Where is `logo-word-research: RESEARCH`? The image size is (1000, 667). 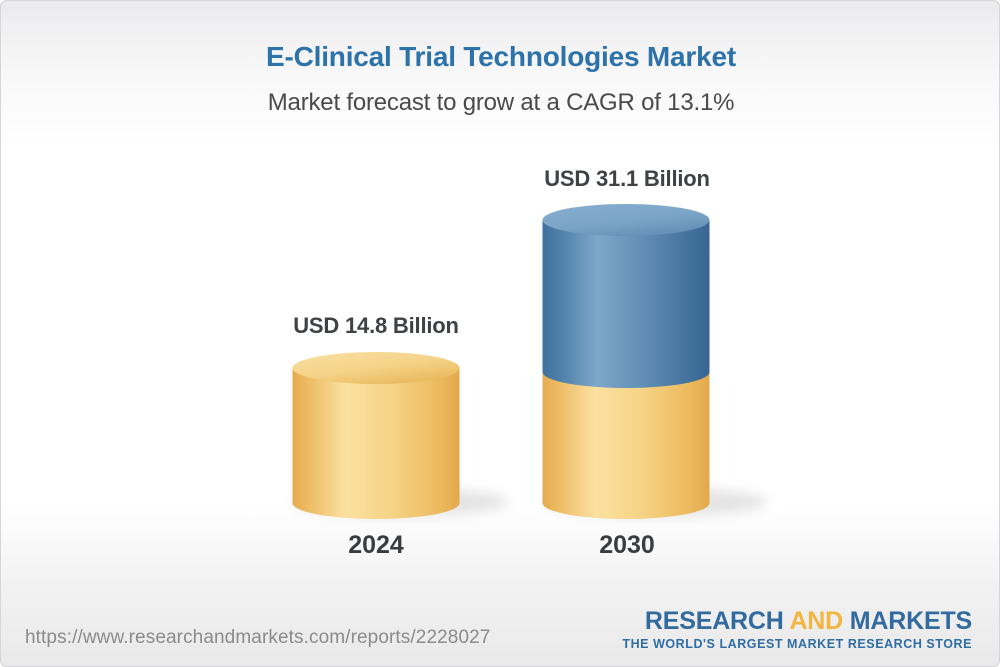 logo-word-research: RESEARCH is located at coordinates (714, 620).